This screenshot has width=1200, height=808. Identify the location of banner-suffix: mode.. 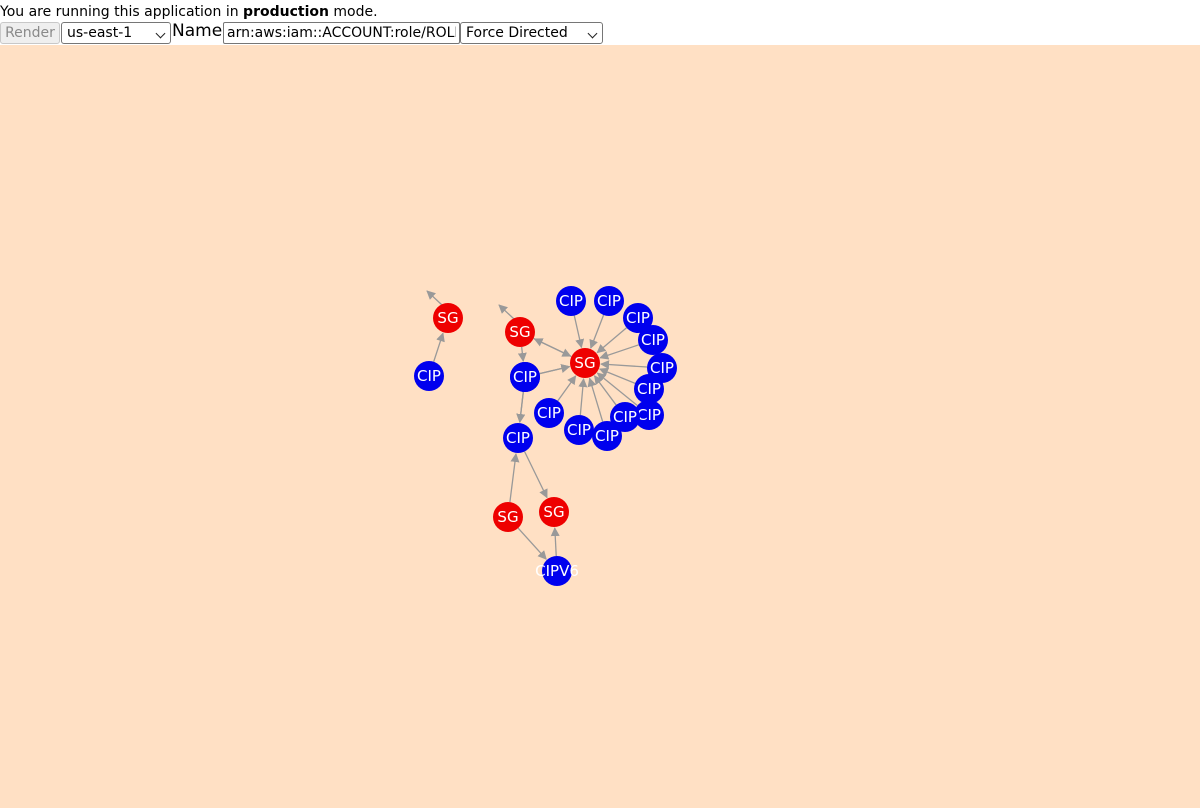
(355, 12).